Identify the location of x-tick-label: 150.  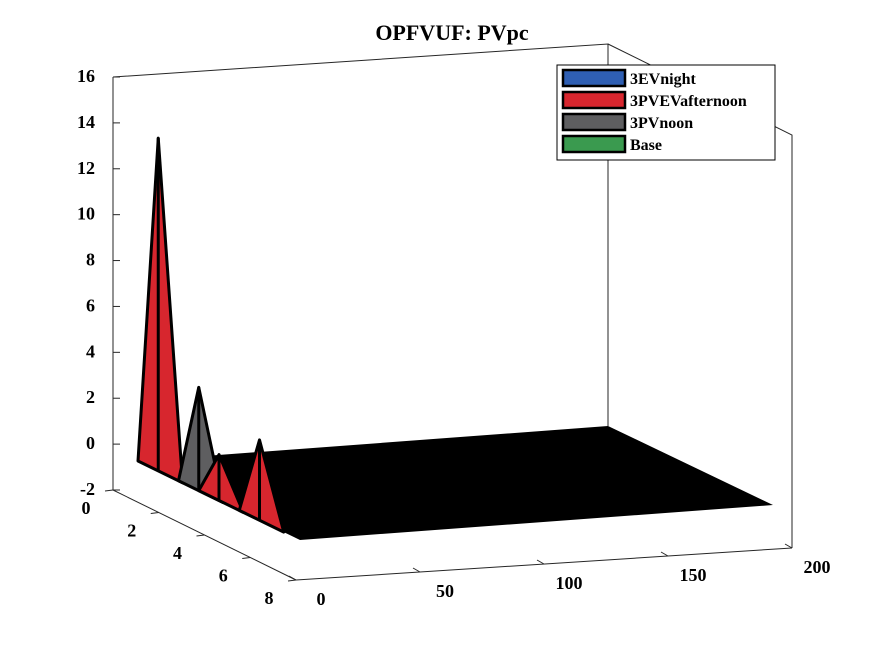
(693, 575).